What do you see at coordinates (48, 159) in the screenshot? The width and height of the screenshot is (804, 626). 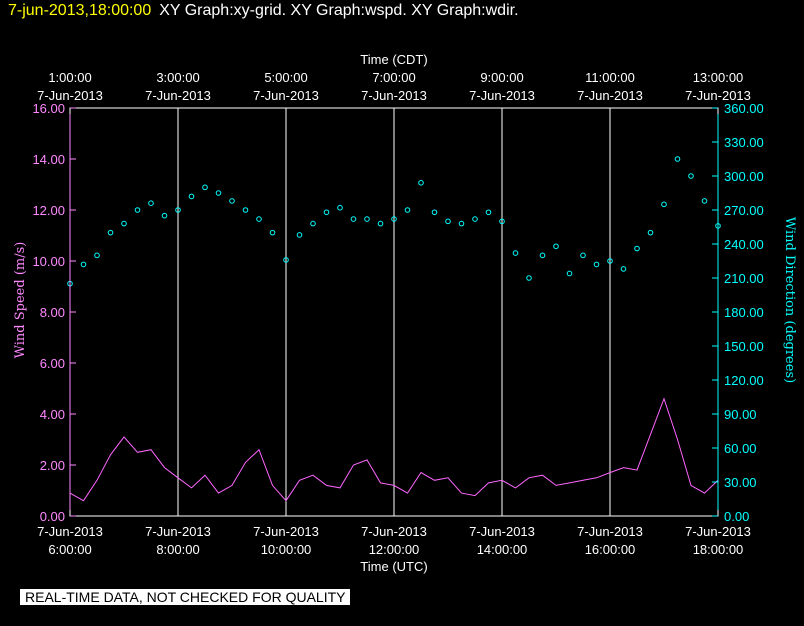 I see `left-tick-label: 14.00` at bounding box center [48, 159].